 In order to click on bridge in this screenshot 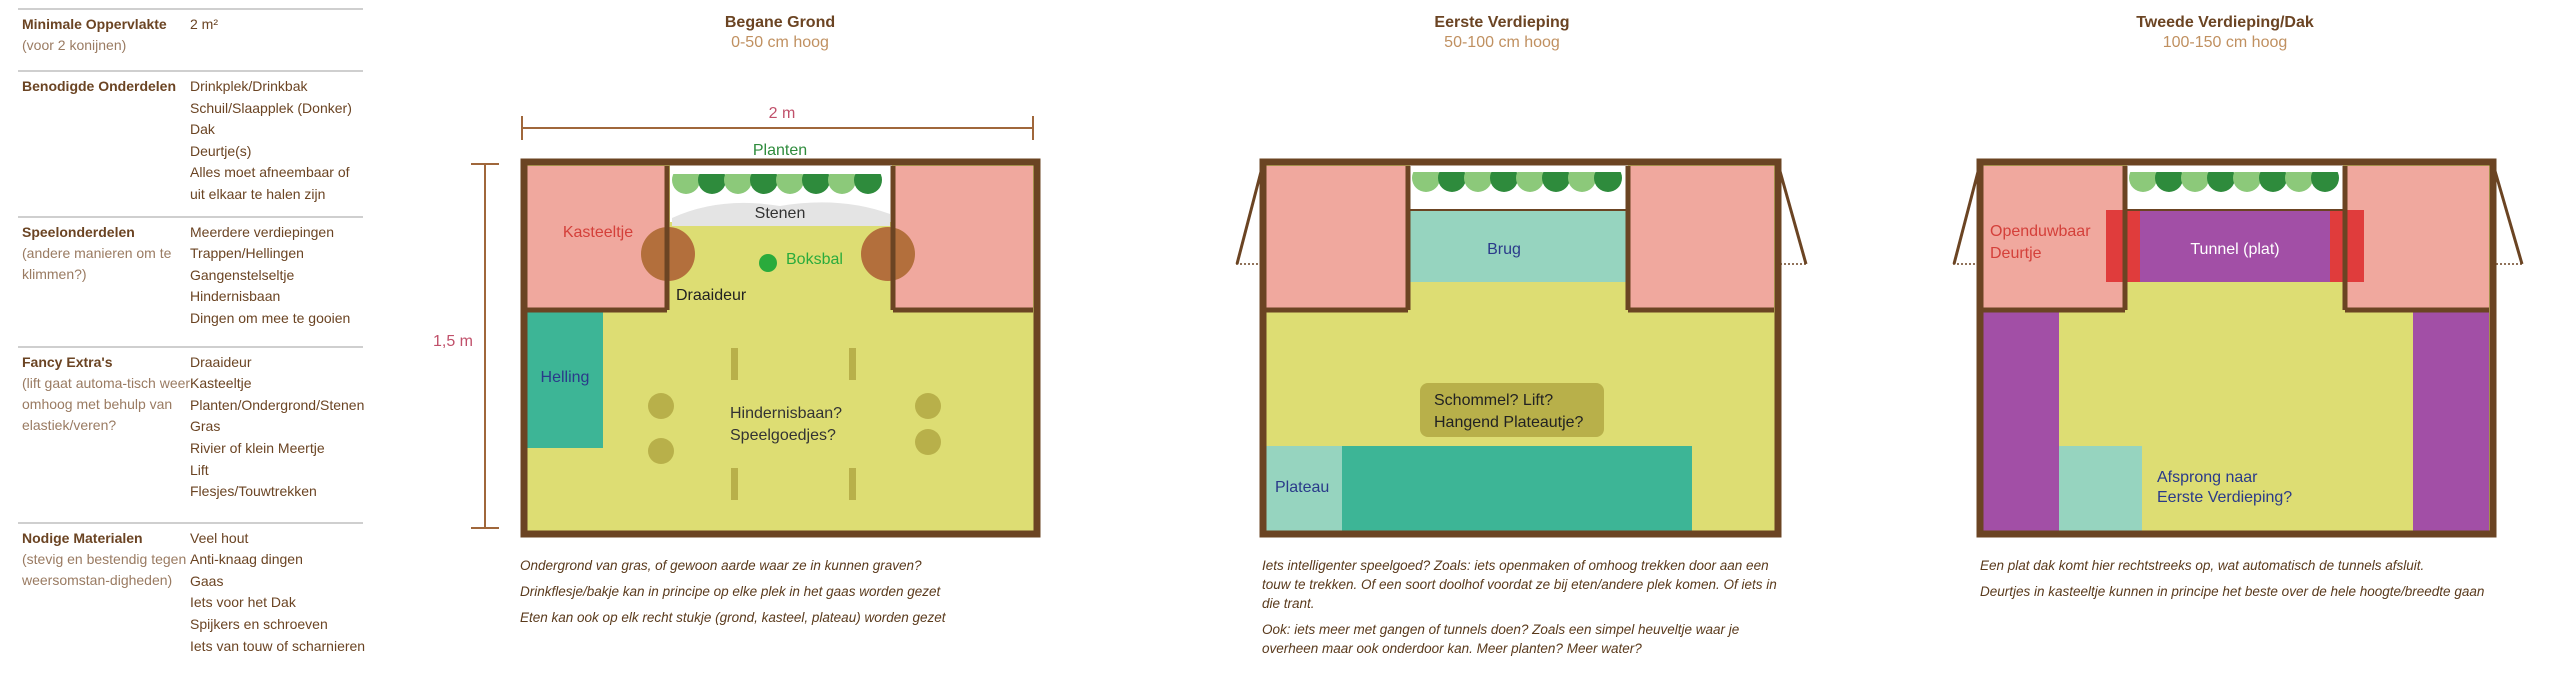, I will do `click(1519, 246)`.